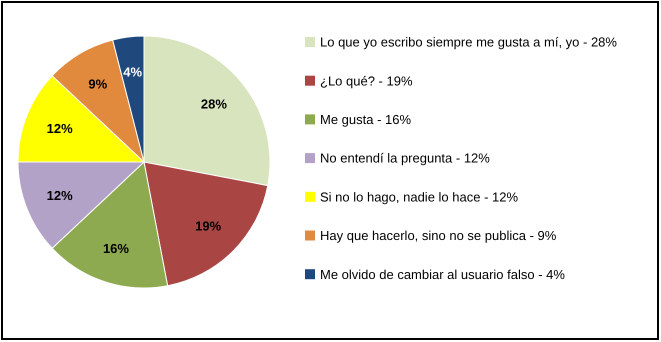 Image resolution: width=661 pixels, height=342 pixels. I want to click on legend-label: Me gusta - 16%, so click(366, 119).